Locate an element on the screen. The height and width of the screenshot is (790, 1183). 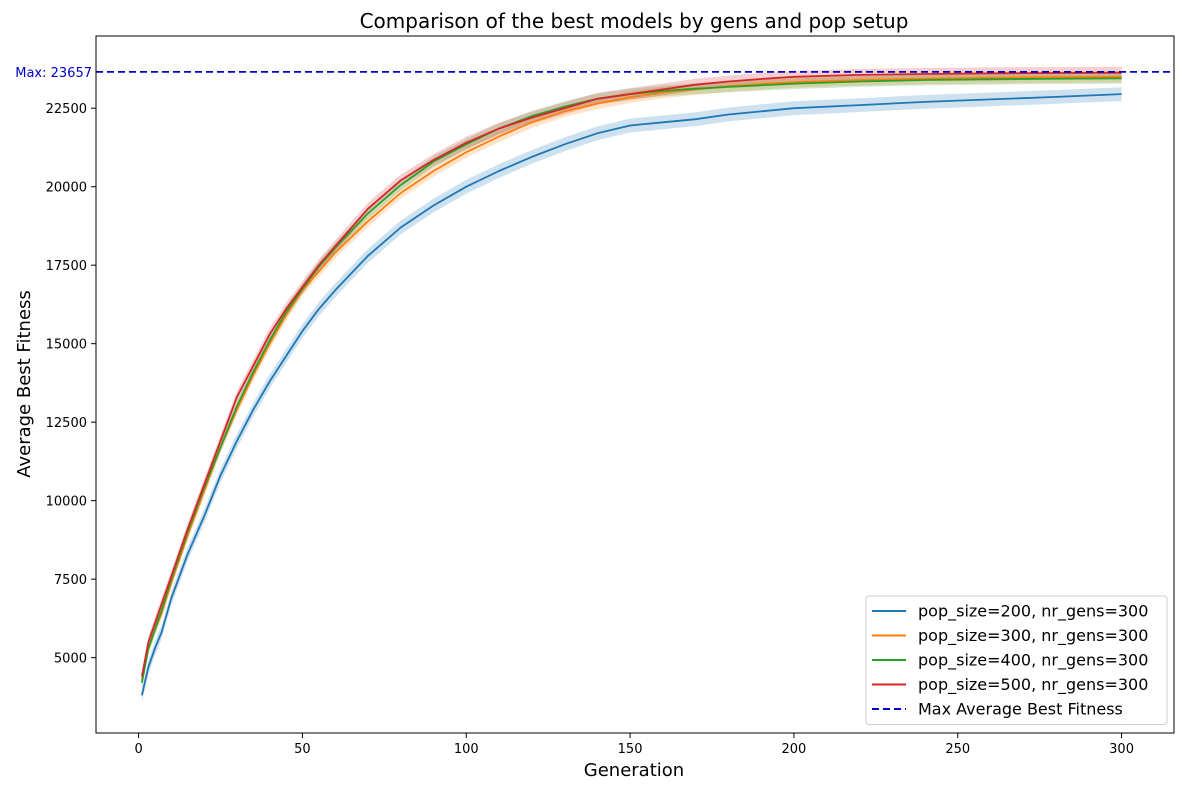
y-tick-label: 20000 is located at coordinates (66, 188).